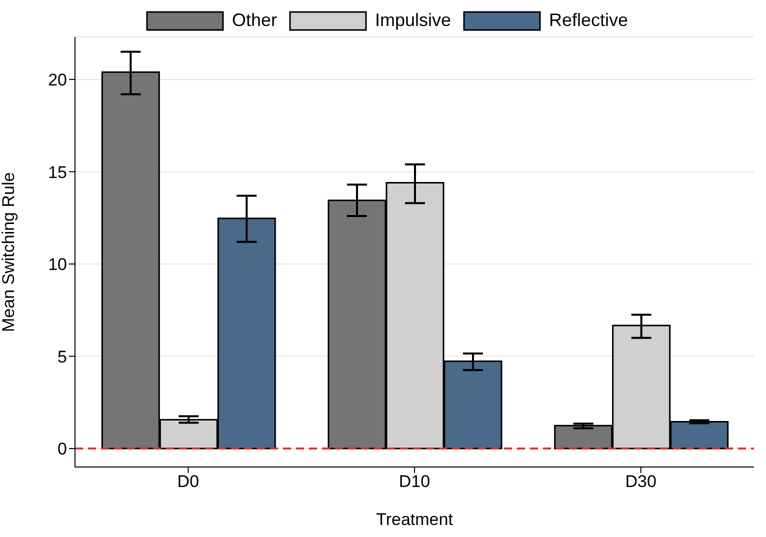 The image size is (766, 537). What do you see at coordinates (57, 80) in the screenshot?
I see `y-tick-label: 20` at bounding box center [57, 80].